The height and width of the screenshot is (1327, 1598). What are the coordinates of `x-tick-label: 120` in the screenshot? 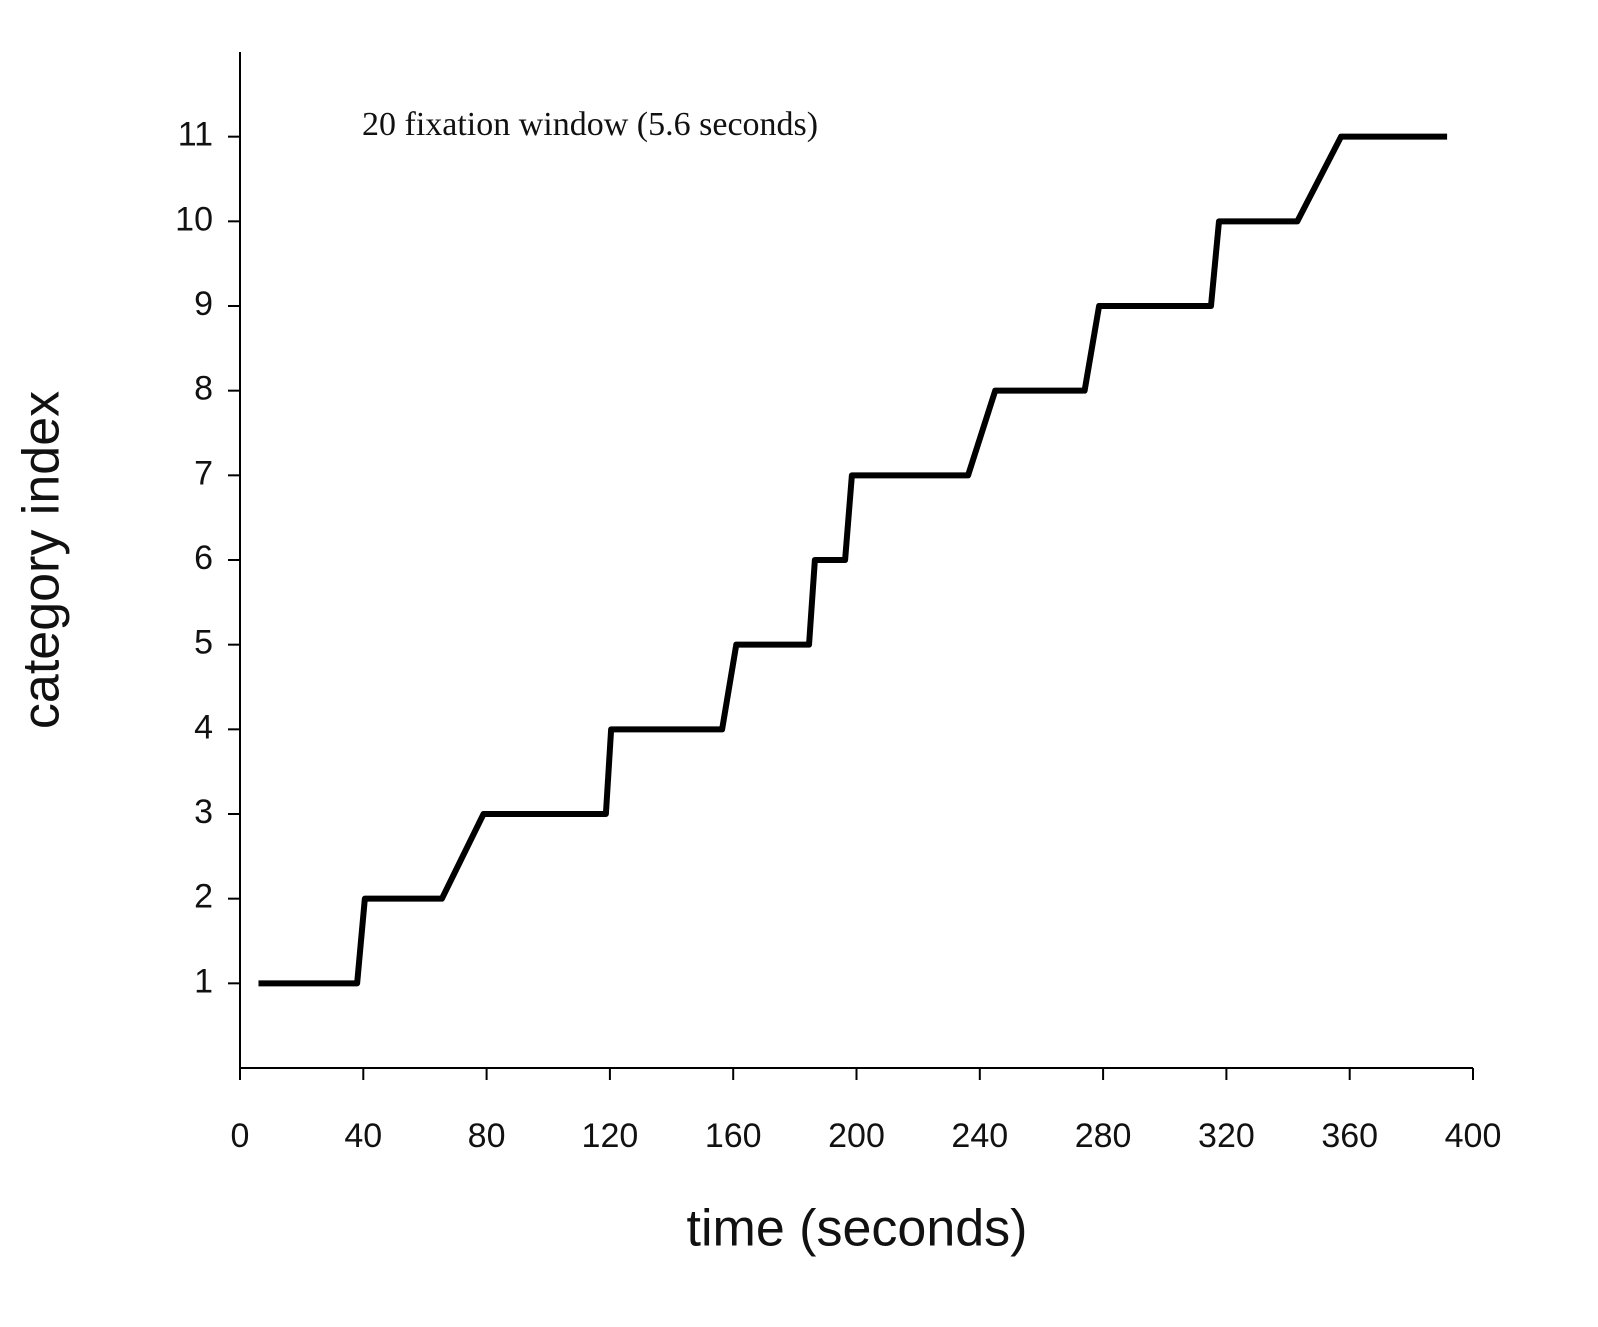 It's located at (610, 1136).